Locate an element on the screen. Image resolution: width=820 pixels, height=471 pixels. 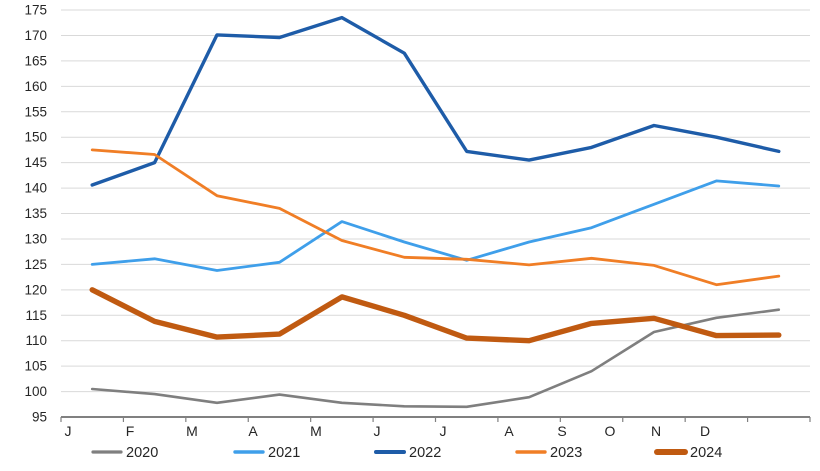
legend-label-2020: 2020 is located at coordinates (142, 453).